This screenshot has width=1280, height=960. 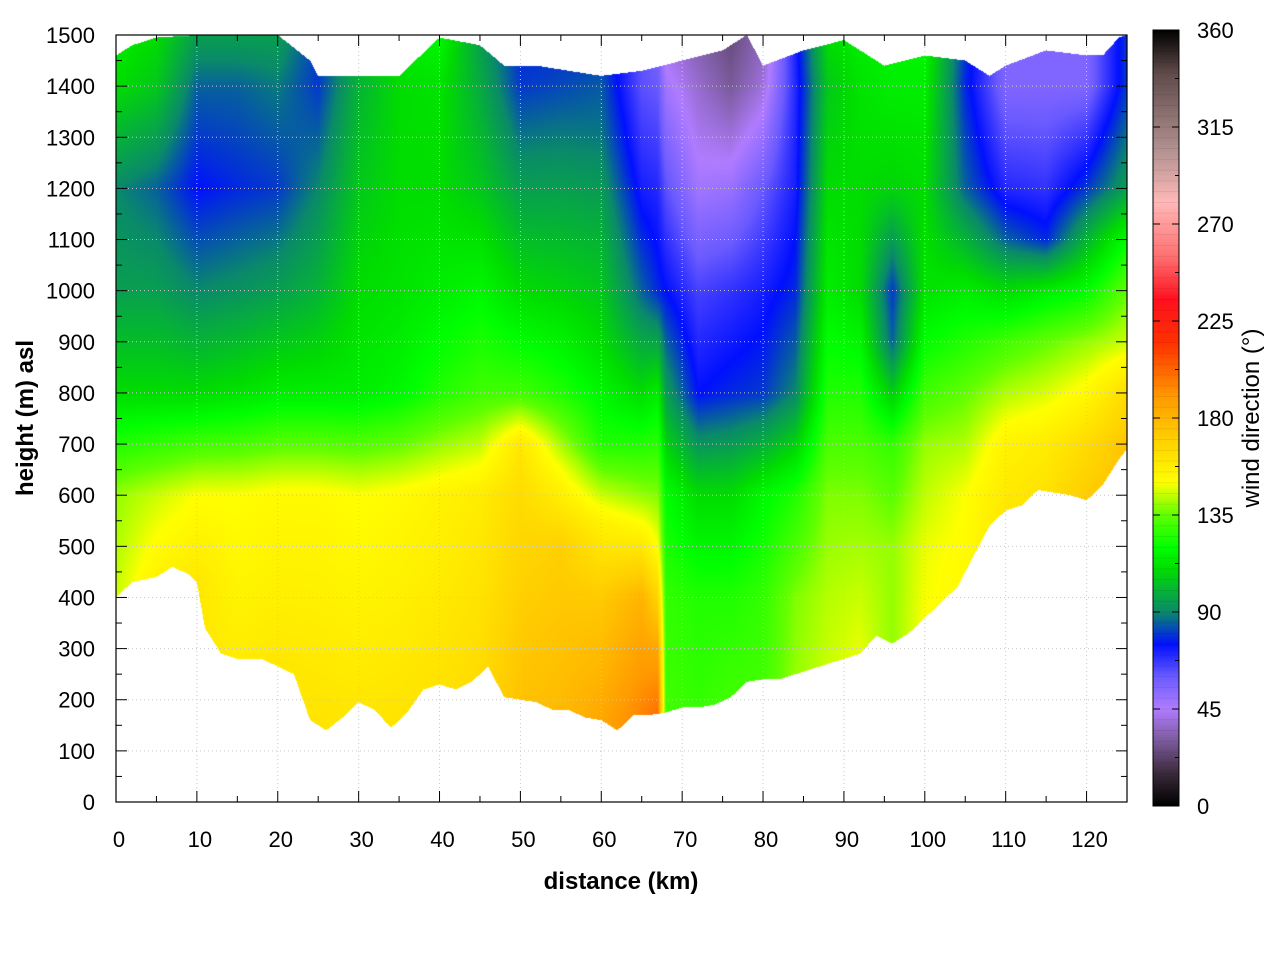 What do you see at coordinates (523, 839) in the screenshot?
I see `x-tick-label: 50` at bounding box center [523, 839].